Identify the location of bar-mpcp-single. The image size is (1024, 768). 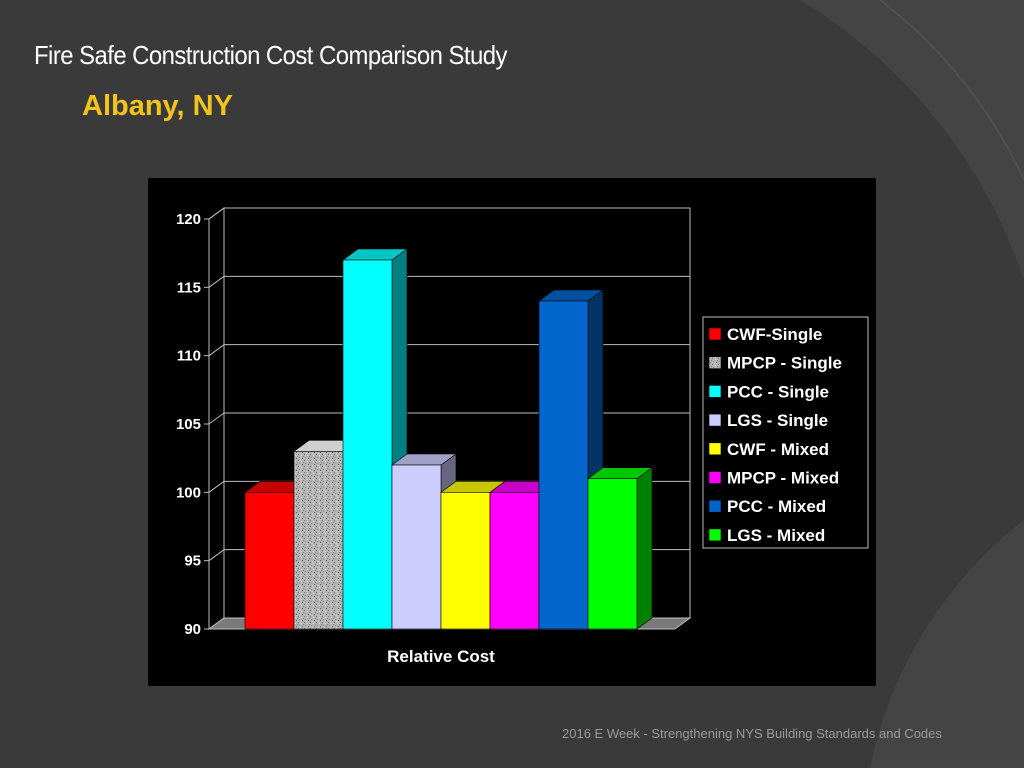
(318, 540).